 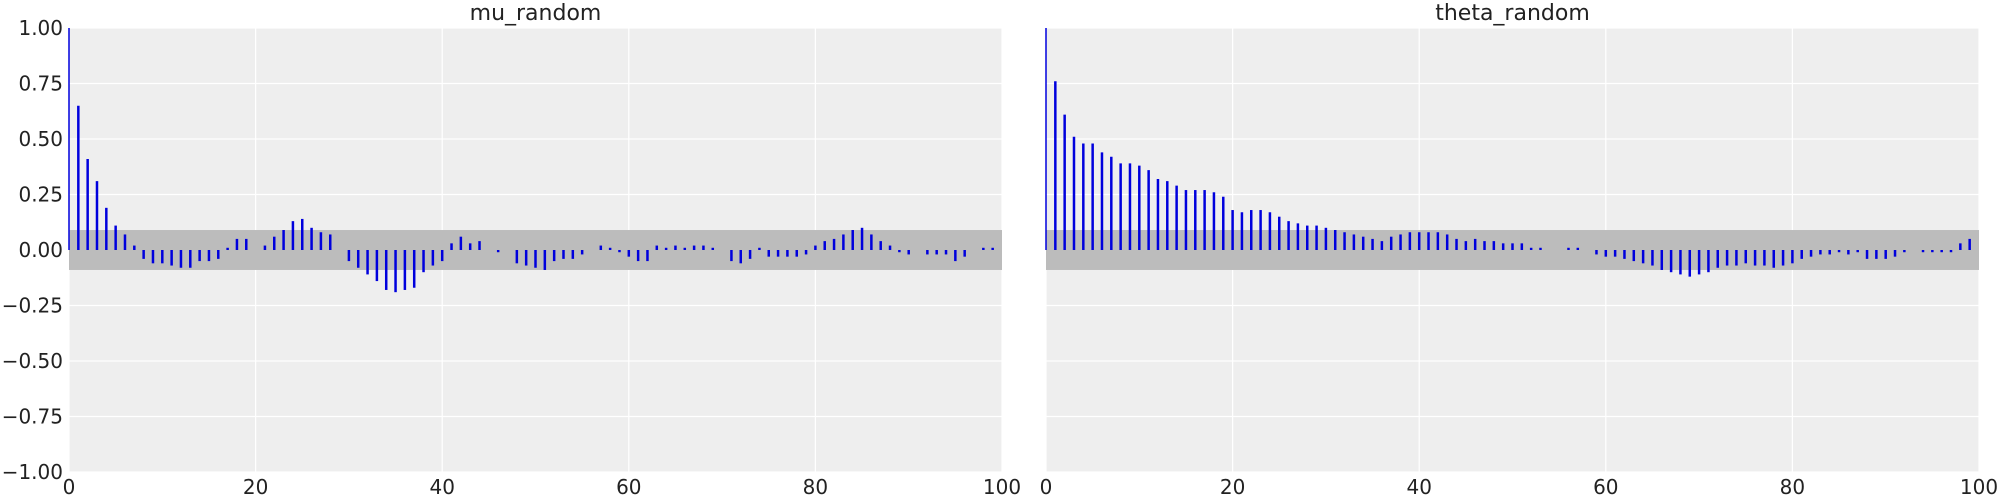 What do you see at coordinates (1792, 487) in the screenshot?
I see `panel-2-x-tick-label: 80` at bounding box center [1792, 487].